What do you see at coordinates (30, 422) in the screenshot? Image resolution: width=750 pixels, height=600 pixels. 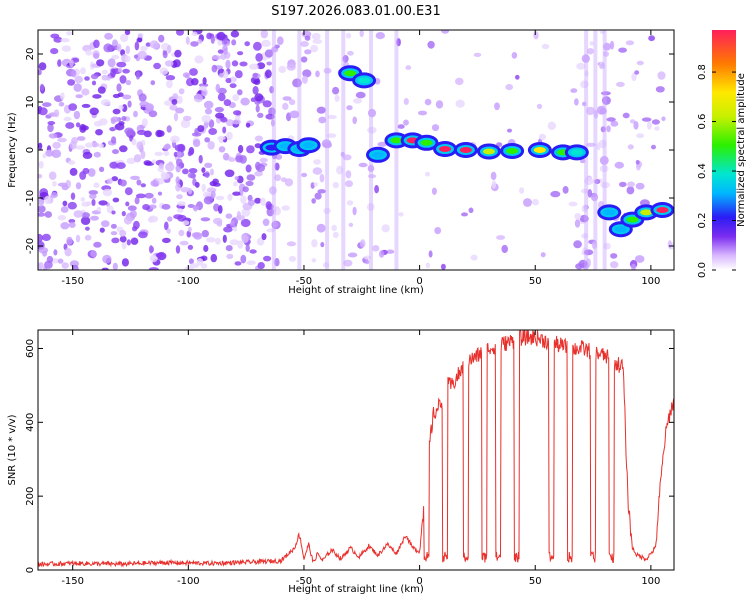 I see `y-tick-label: 400` at bounding box center [30, 422].